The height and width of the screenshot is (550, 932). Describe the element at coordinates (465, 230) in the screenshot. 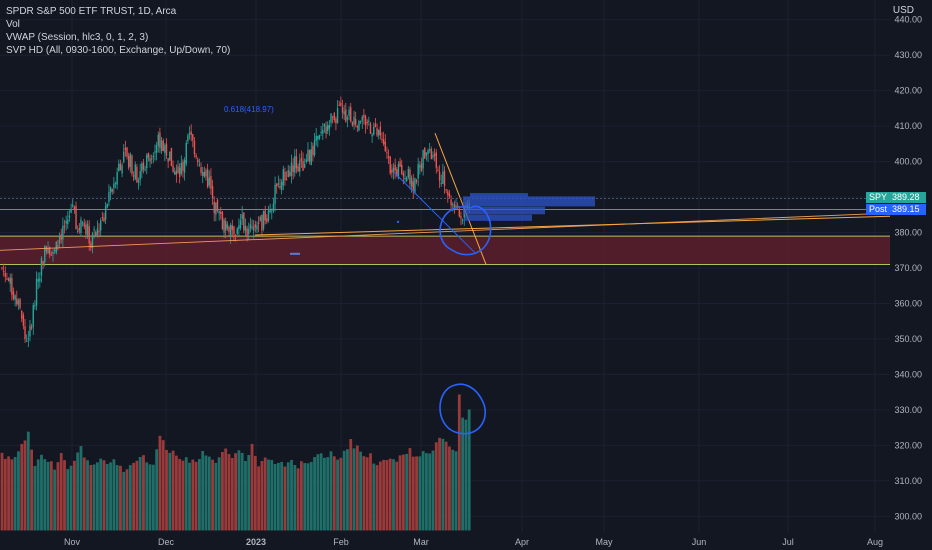

I see `annotation-circle-price` at that location.